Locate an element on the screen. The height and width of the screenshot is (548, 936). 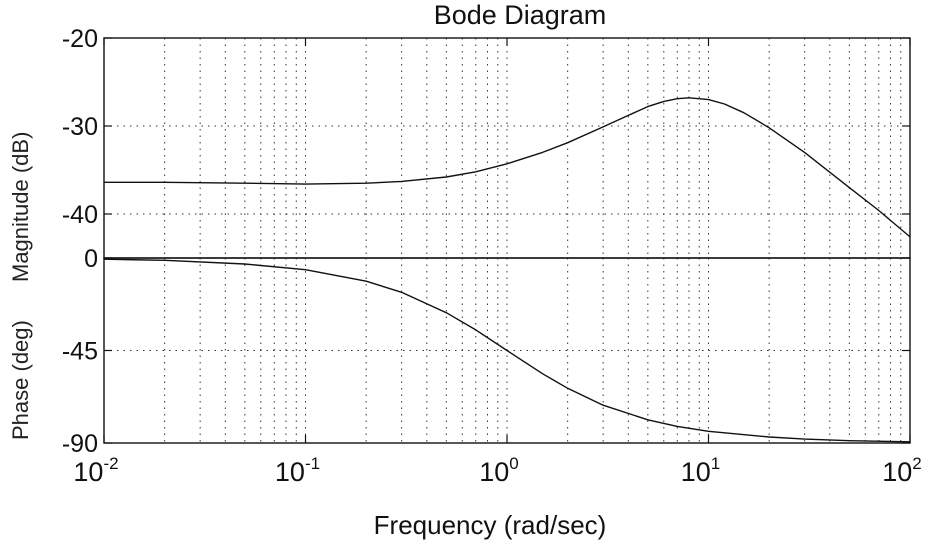
x-tick-label: 10² is located at coordinates (902, 470).